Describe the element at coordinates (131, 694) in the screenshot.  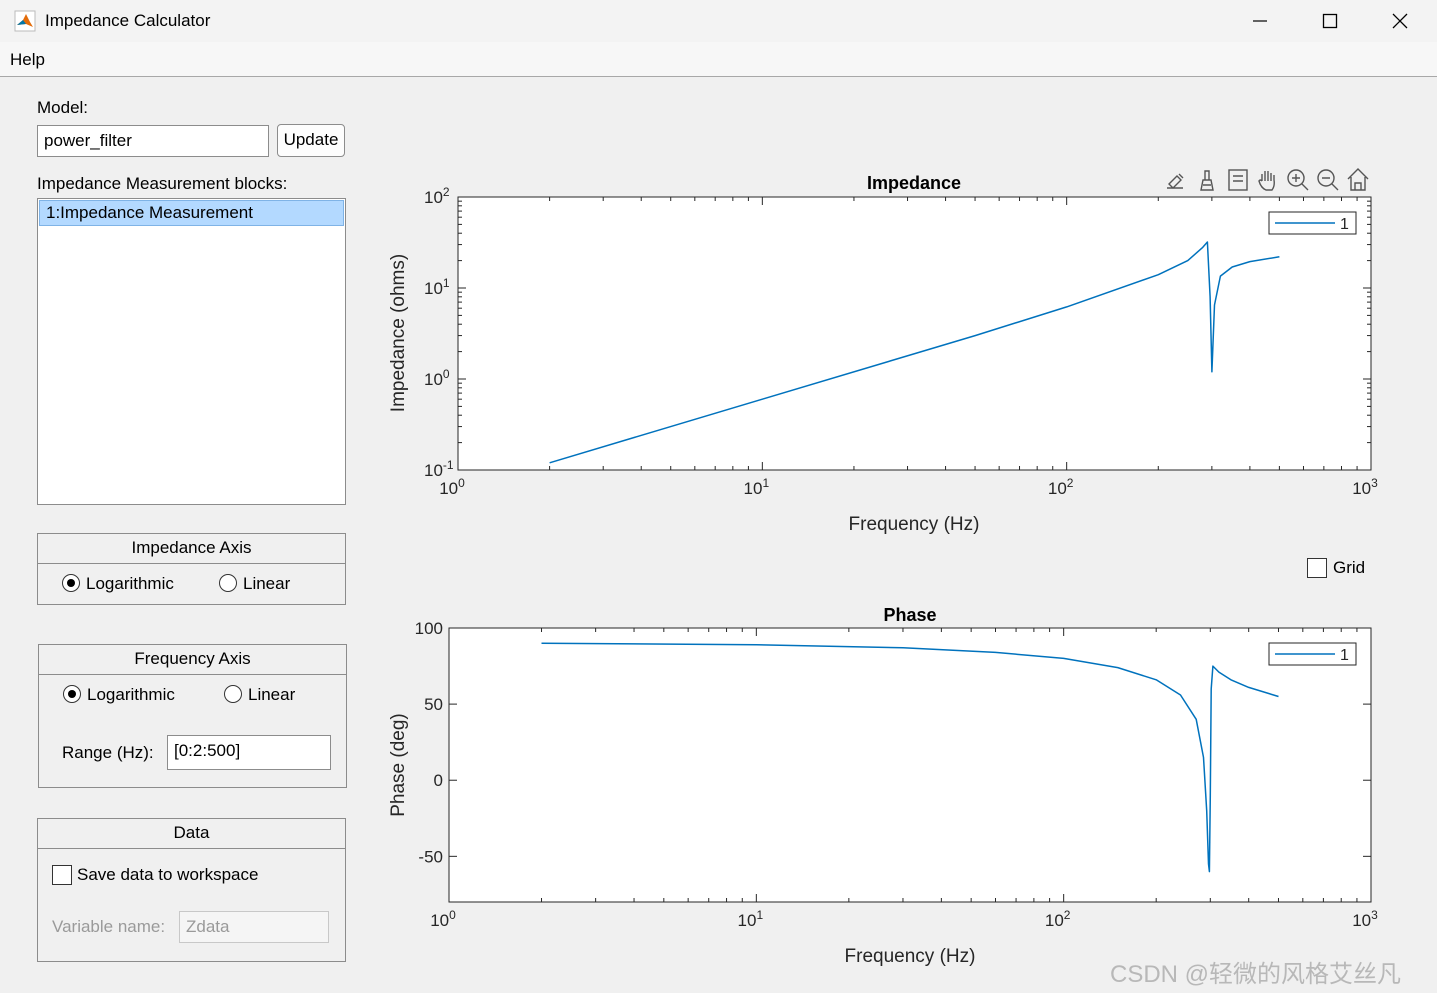
I see `frequency-log-label: Logarithmic` at that location.